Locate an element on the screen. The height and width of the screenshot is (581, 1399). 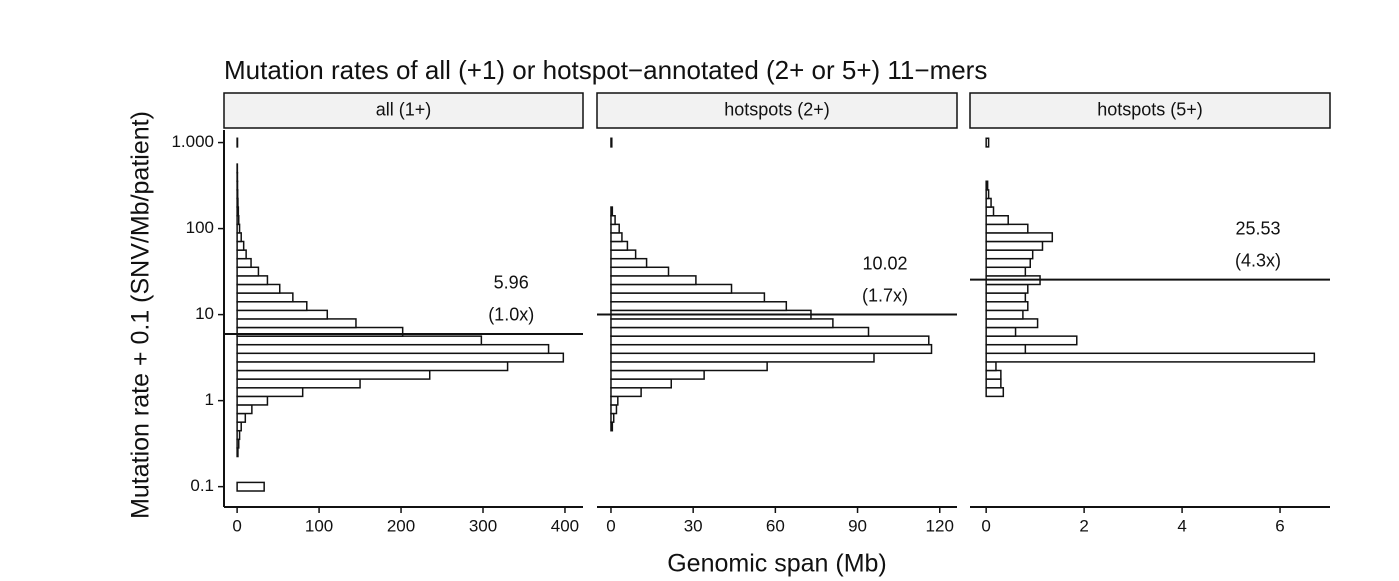
y-tick-label: 1.000 is located at coordinates (192, 141).